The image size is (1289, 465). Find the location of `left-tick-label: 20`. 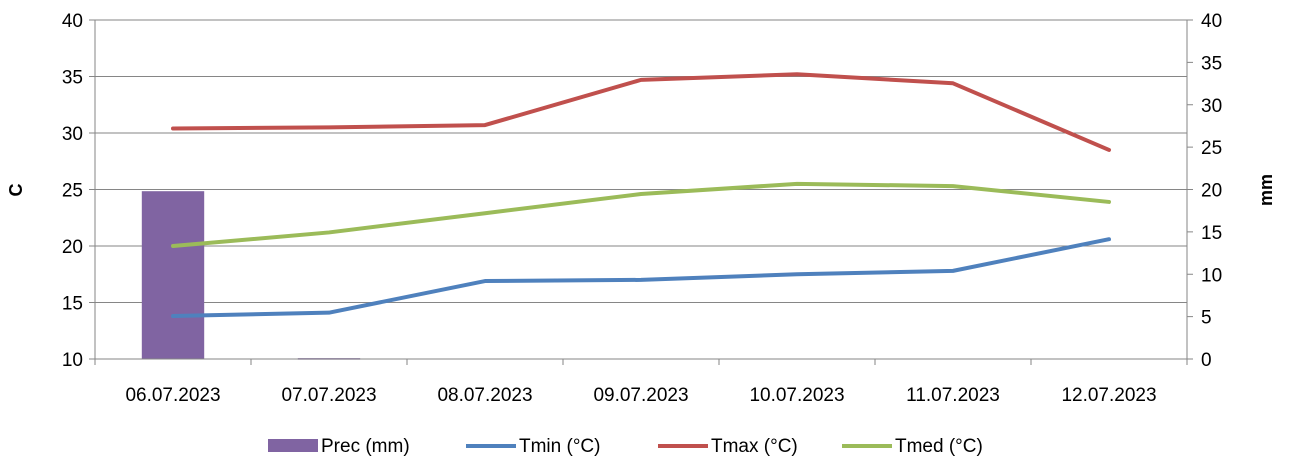

left-tick-label: 20 is located at coordinates (72, 247).